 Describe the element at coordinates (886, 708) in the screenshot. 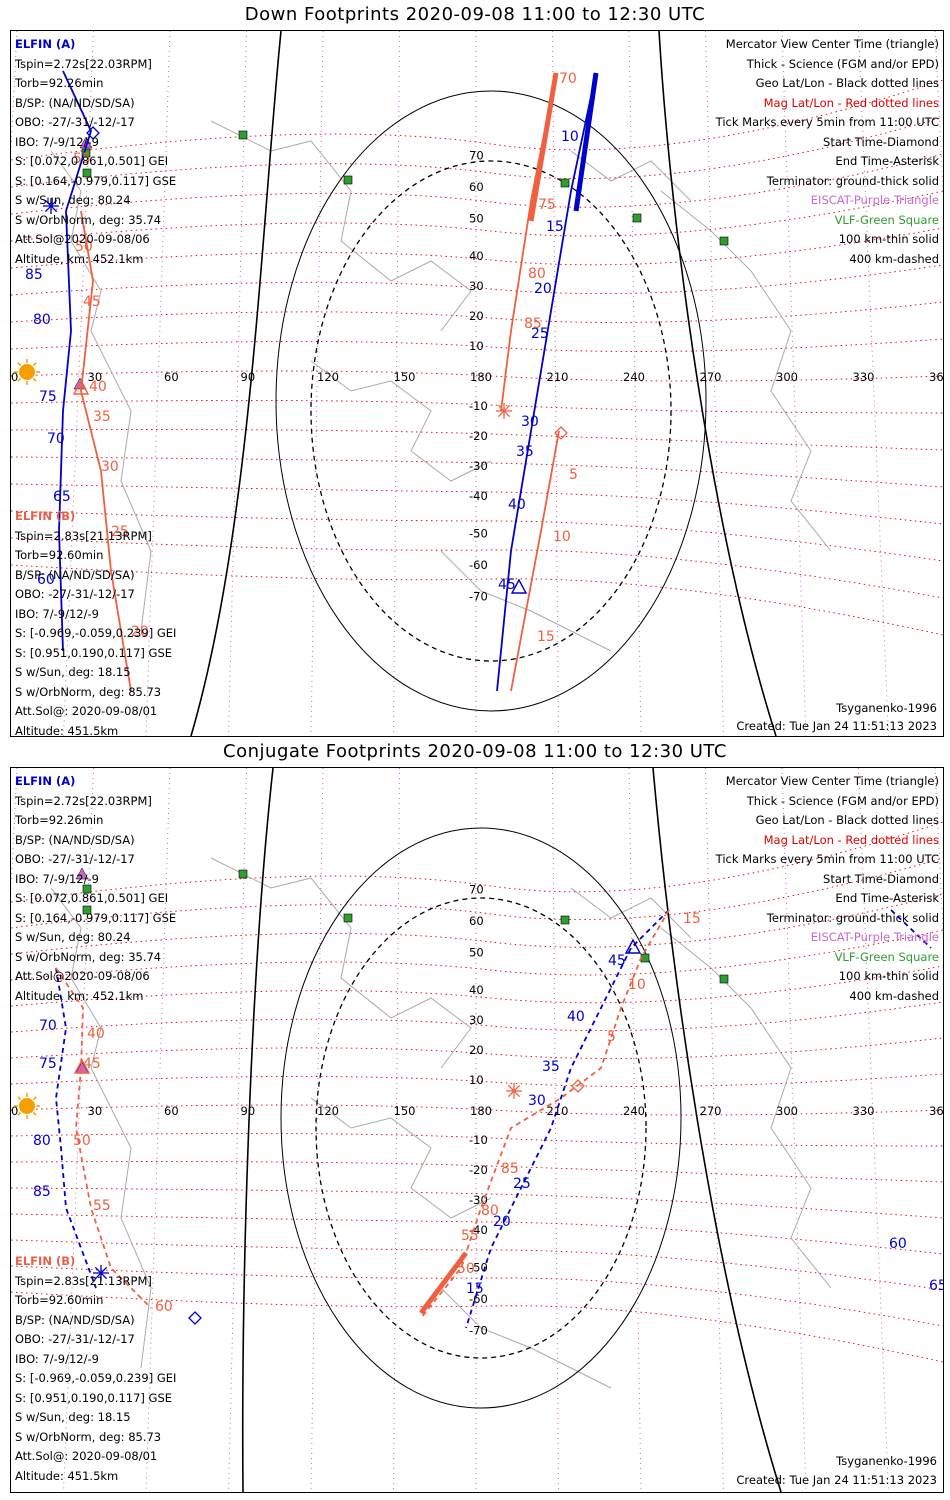

I see `model-label-down: Tsyganenko-1996` at that location.